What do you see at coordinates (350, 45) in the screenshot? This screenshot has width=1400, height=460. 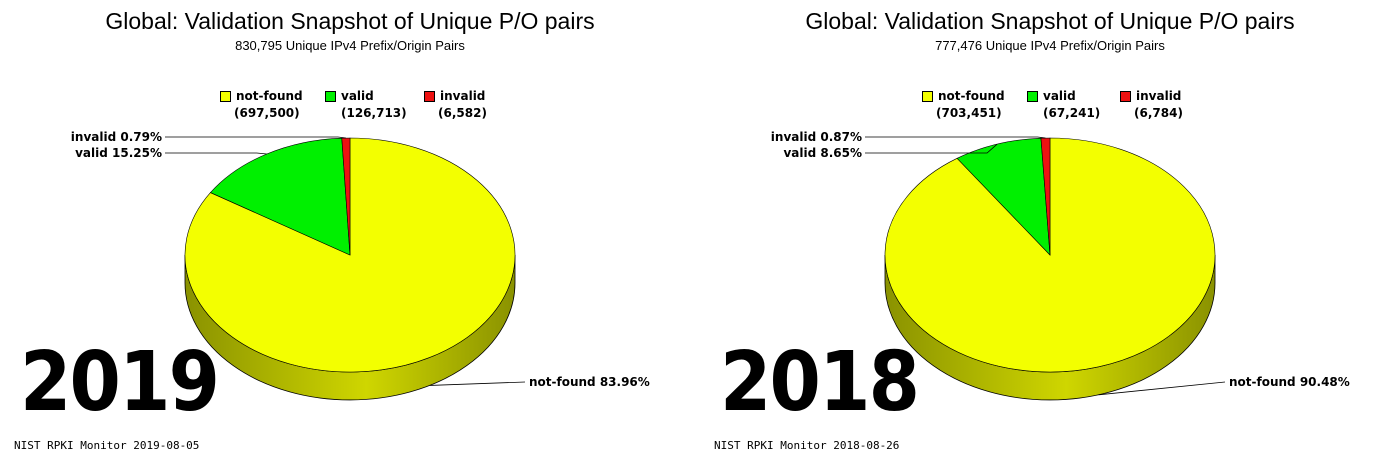 I see `chart-subtitle: 830,795 Unique IPv4 Prefix/Origin Pairs` at bounding box center [350, 45].